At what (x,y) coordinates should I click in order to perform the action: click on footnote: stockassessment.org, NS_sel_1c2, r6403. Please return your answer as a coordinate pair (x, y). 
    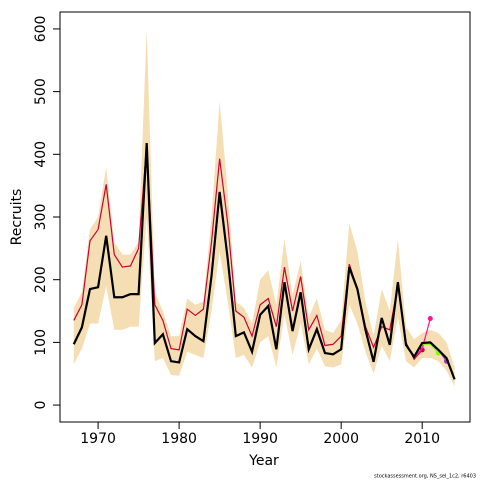
    Looking at the image, I should click on (425, 477).